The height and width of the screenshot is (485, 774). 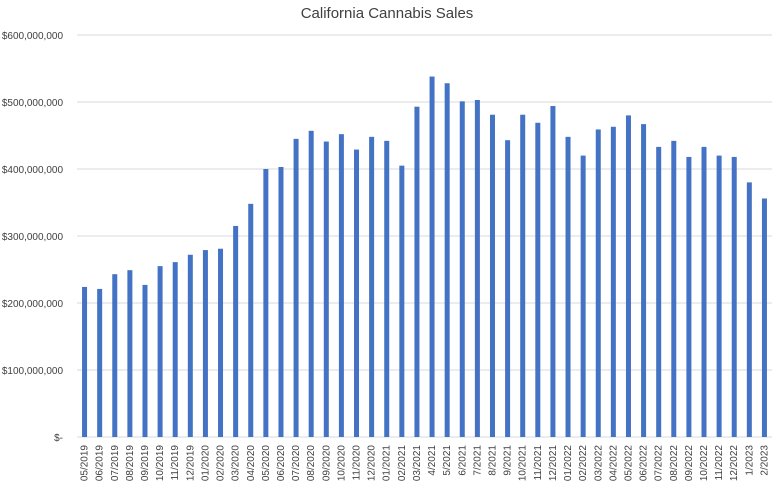 I want to click on y-tick-label: $500,000,000, so click(x=33, y=103).